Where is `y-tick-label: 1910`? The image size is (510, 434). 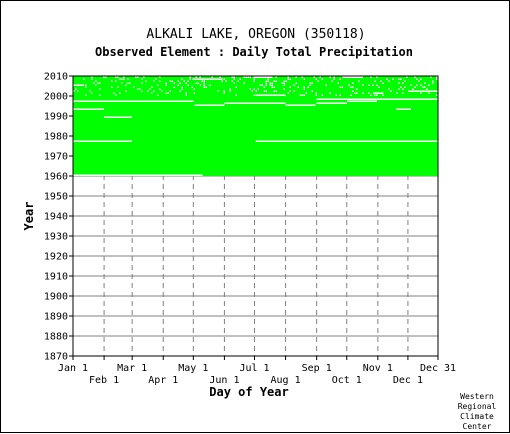
y-tick-label: 1910 is located at coordinates (56, 277).